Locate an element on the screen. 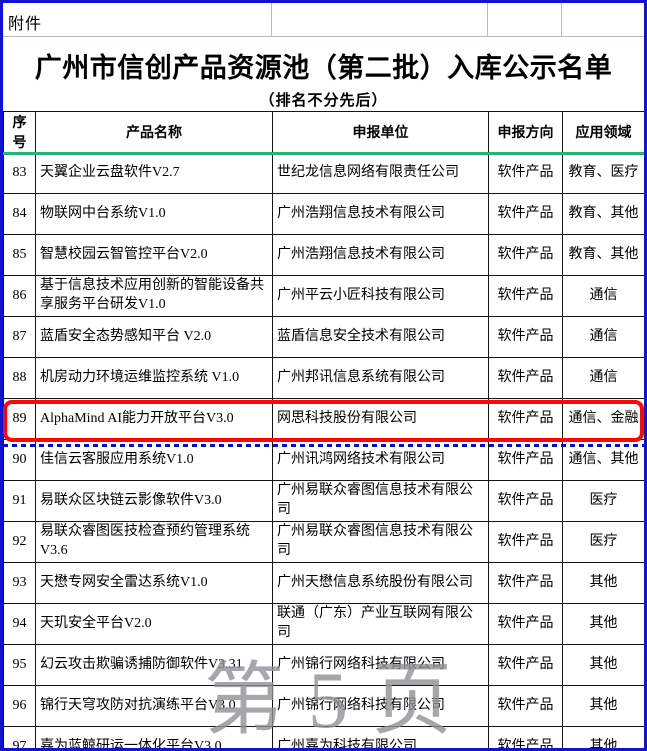 Image resolution: width=647 pixels, height=751 pixels. cell-no: 91 is located at coordinates (19, 501).